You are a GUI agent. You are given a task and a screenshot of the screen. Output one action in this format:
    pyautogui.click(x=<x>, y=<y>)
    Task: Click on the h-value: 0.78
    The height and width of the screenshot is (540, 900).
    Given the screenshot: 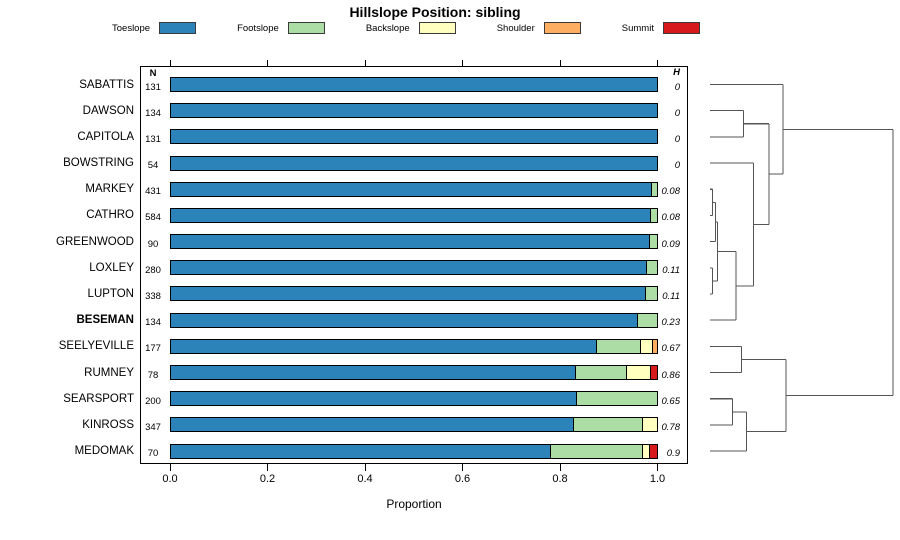 What is the action you would take?
    pyautogui.click(x=671, y=427)
    